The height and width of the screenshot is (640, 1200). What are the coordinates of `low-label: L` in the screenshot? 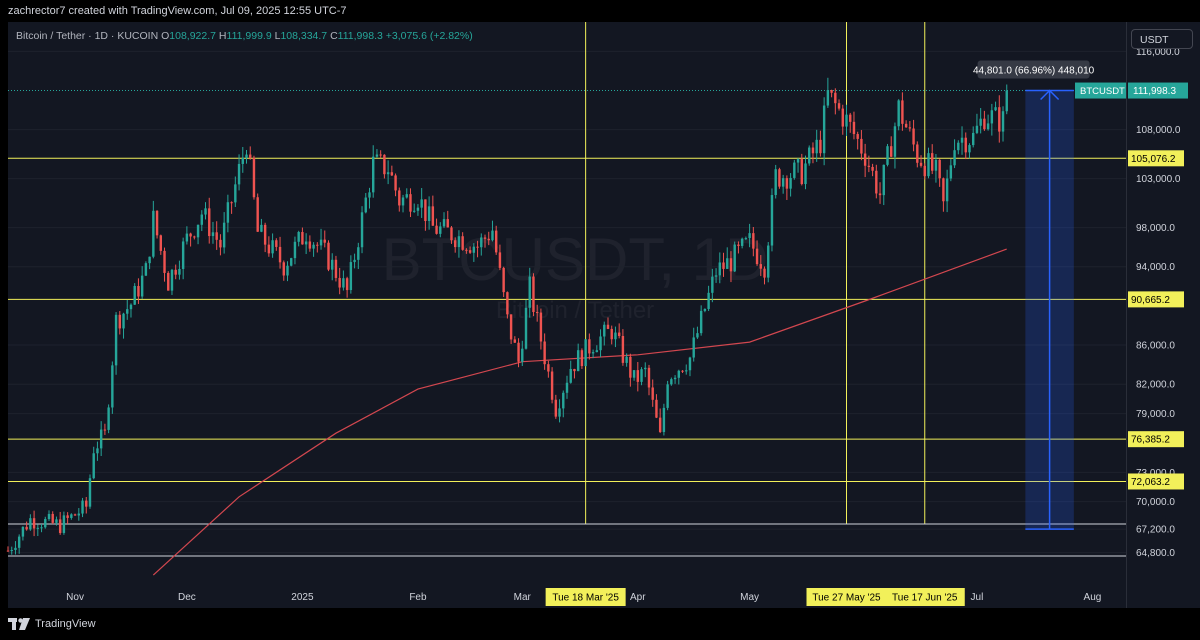 It's located at (277, 36).